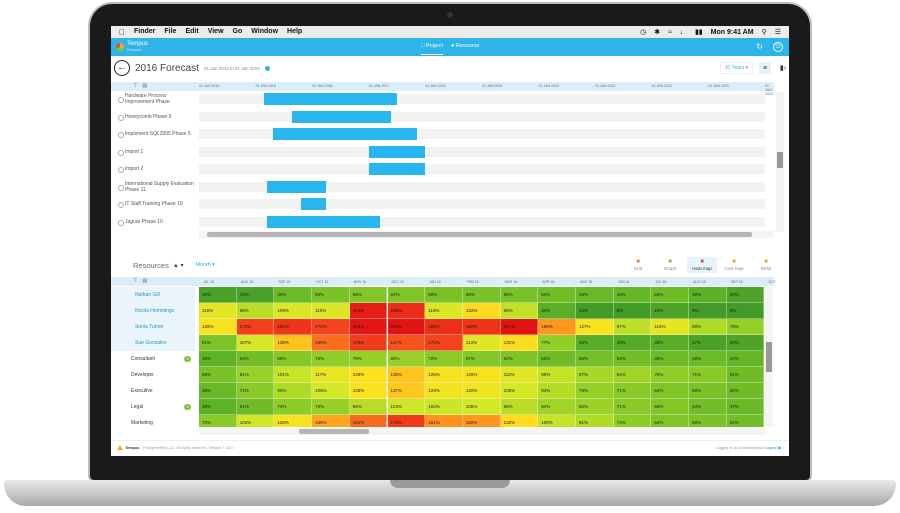 The height and width of the screenshot is (513, 900). I want to click on heatmap-cell: 74%, so click(632, 421).